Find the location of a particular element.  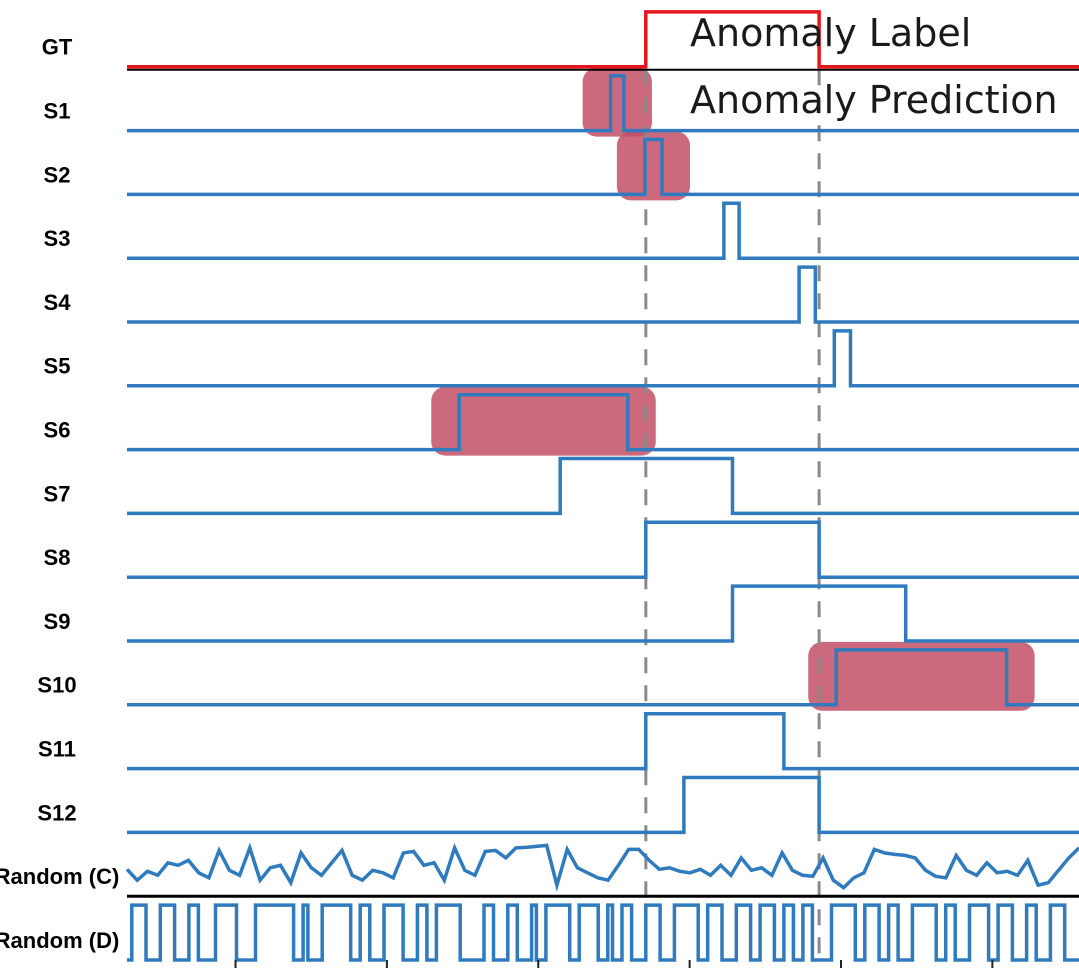

row-label-random-c: Random (C) is located at coordinates (59, 876).